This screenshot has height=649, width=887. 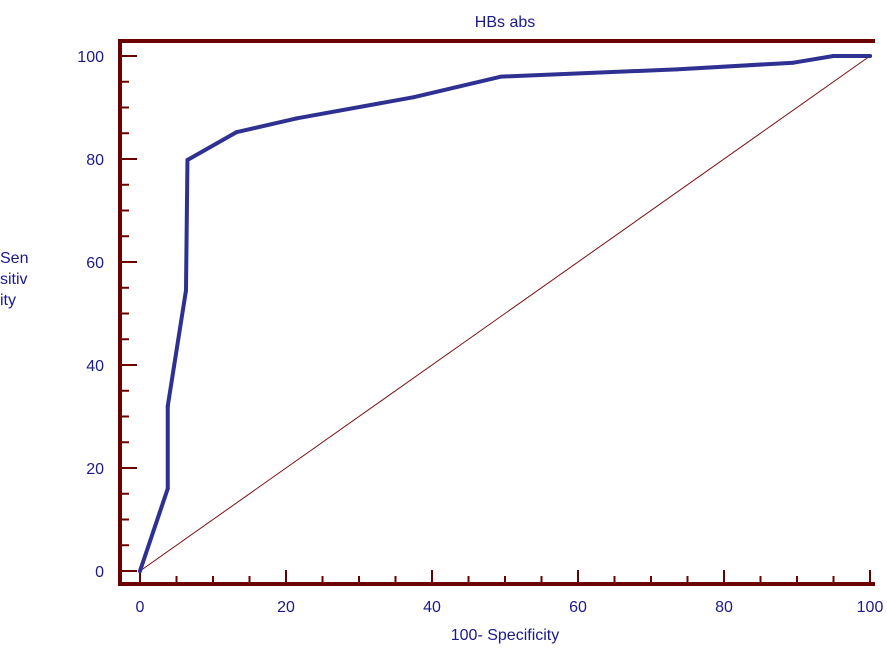 What do you see at coordinates (870, 607) in the screenshot?
I see `x-tick-label: 100` at bounding box center [870, 607].